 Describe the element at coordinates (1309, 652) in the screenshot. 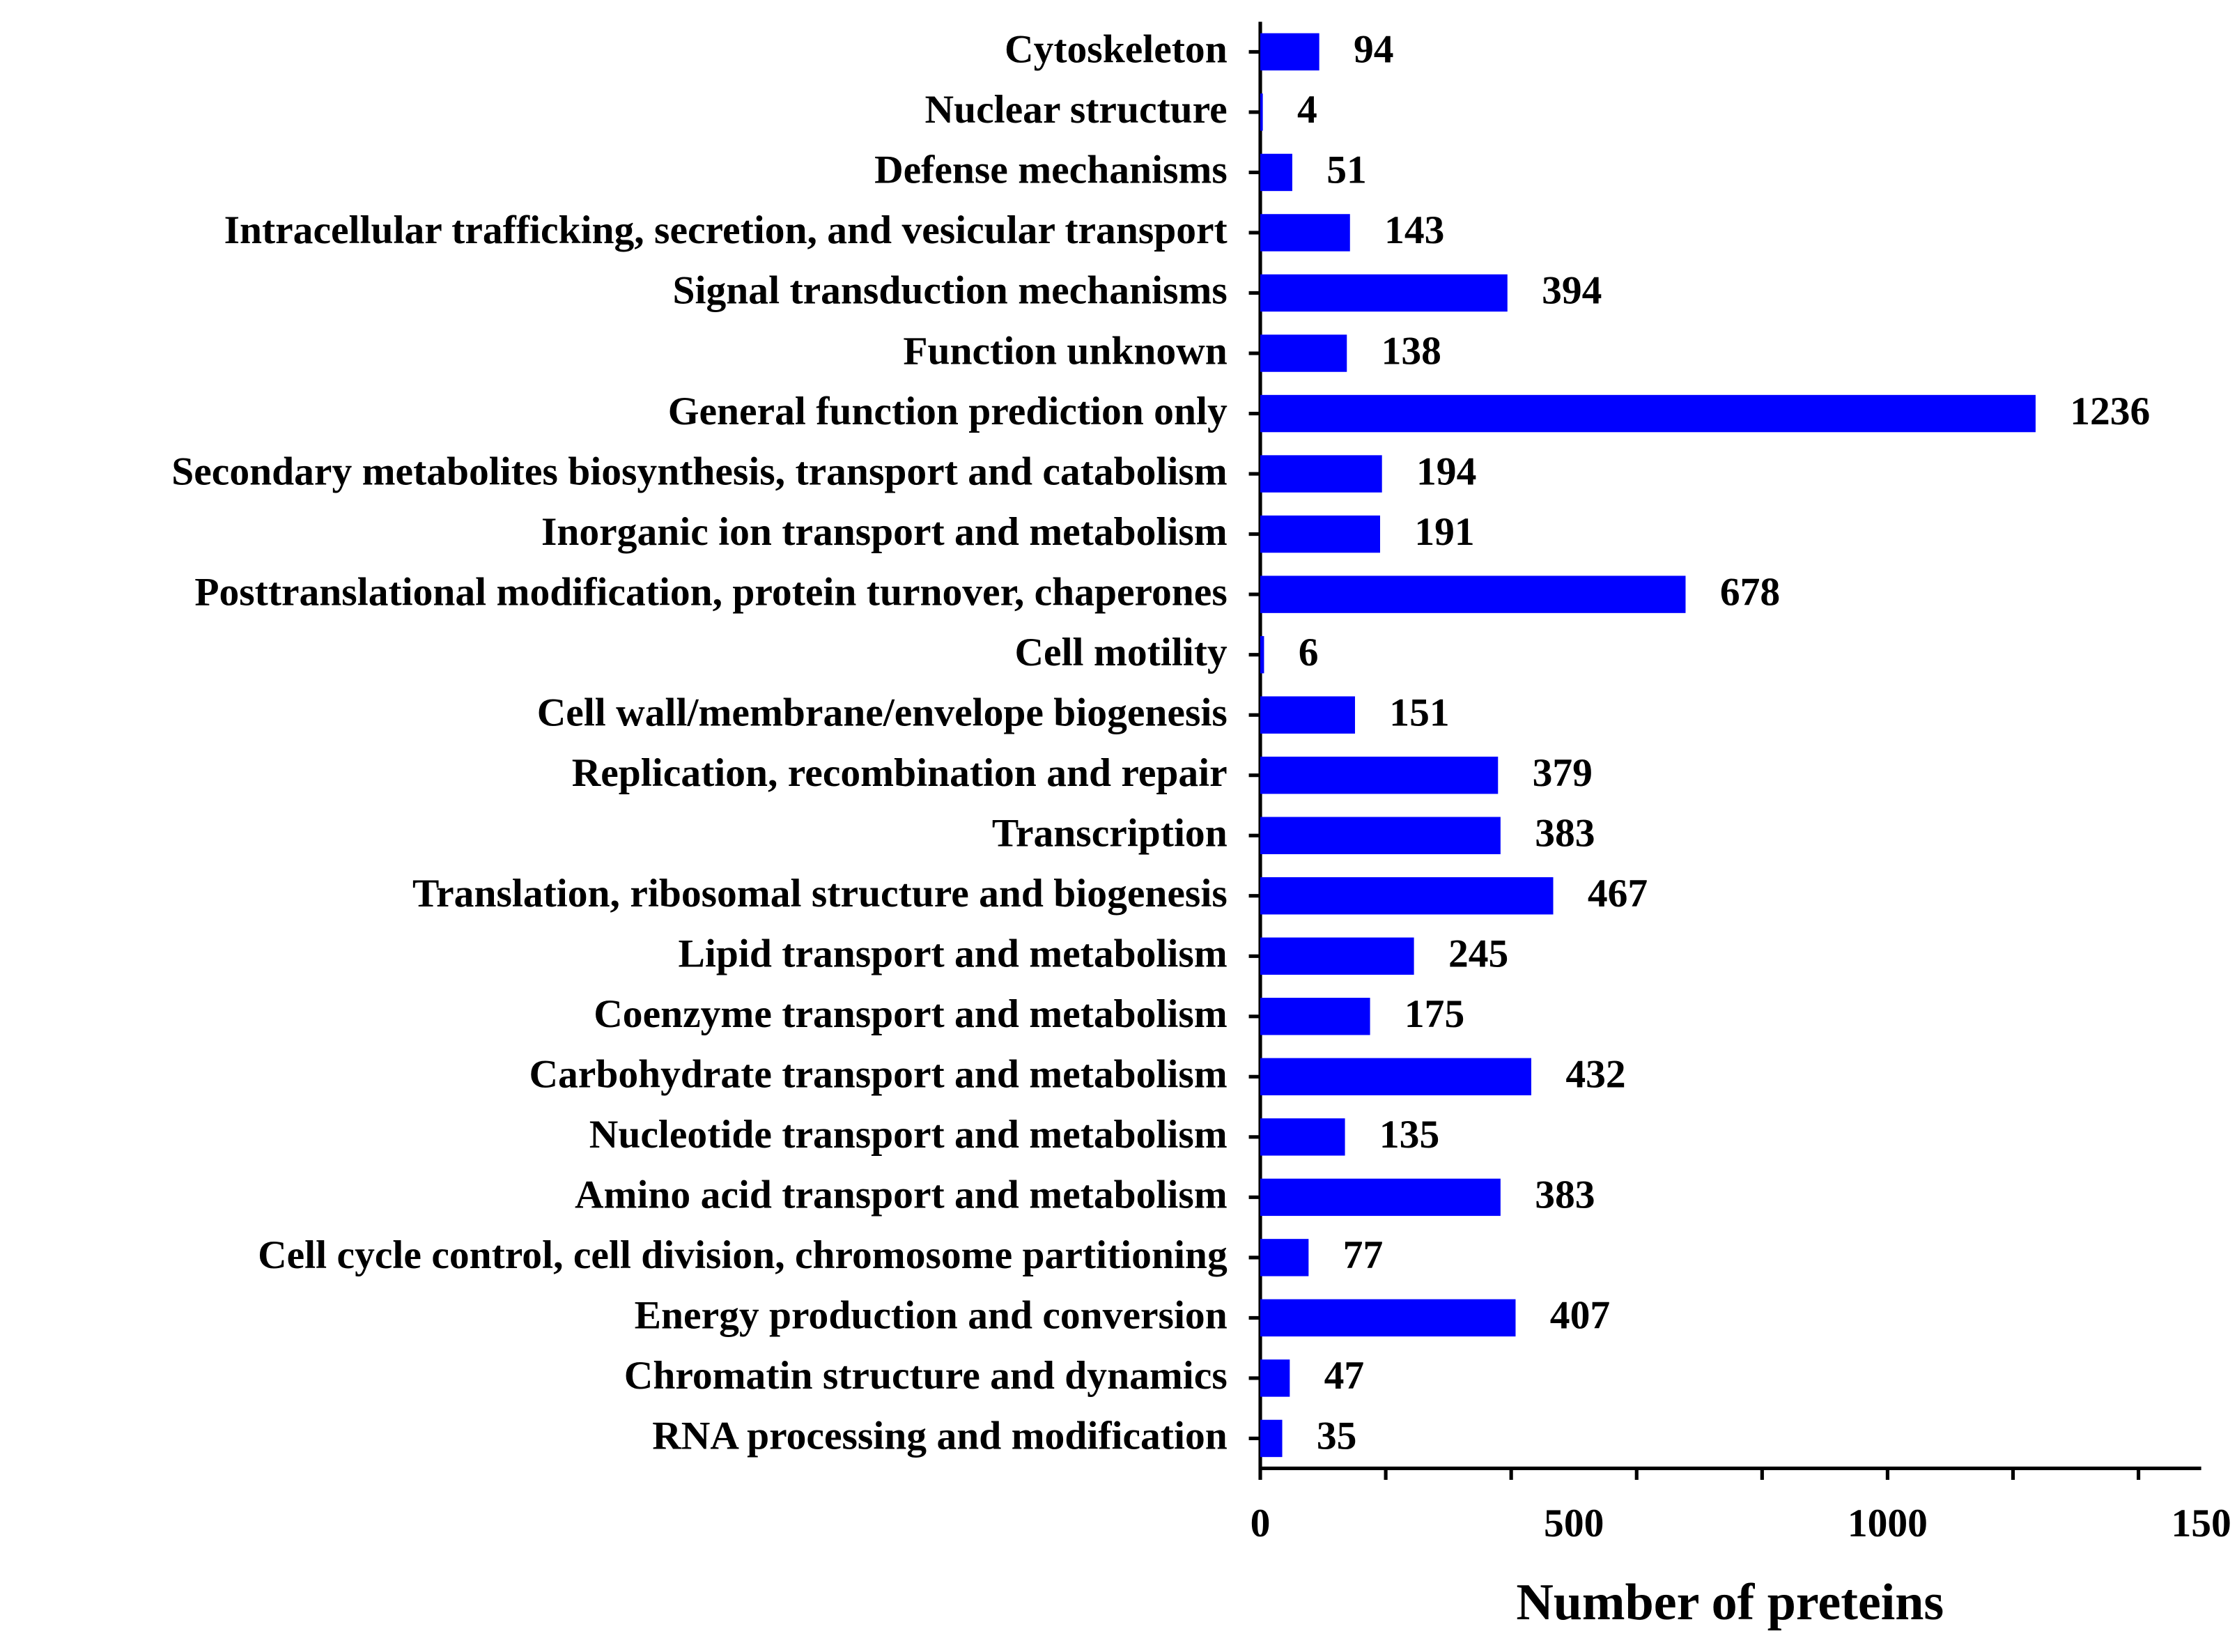

I see `value-label: 6` at that location.